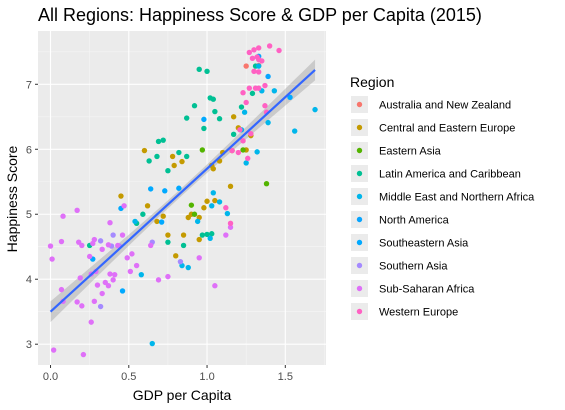 The height and width of the screenshot is (410, 565). Describe the element at coordinates (372, 82) in the screenshot. I see `legend-title: Region` at that location.